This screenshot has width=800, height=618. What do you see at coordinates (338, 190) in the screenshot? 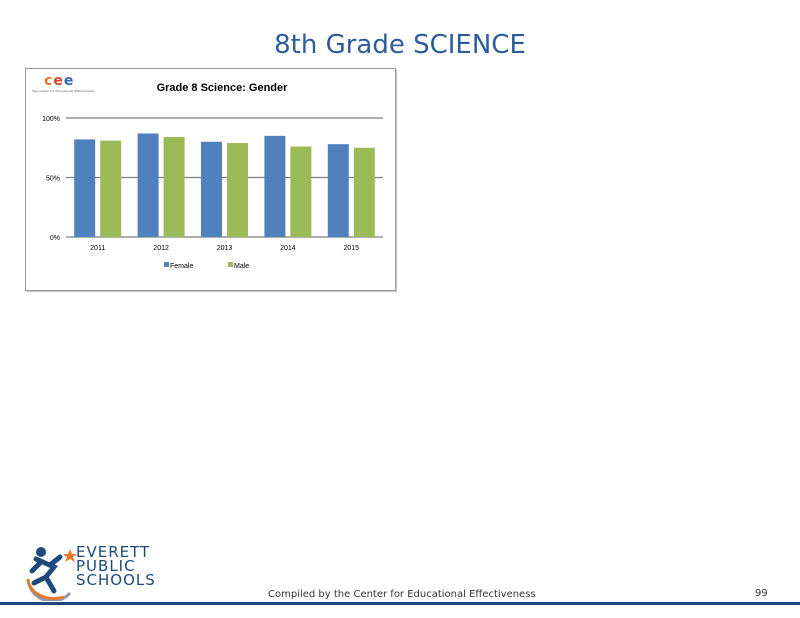
I see `bar-female-2015` at bounding box center [338, 190].